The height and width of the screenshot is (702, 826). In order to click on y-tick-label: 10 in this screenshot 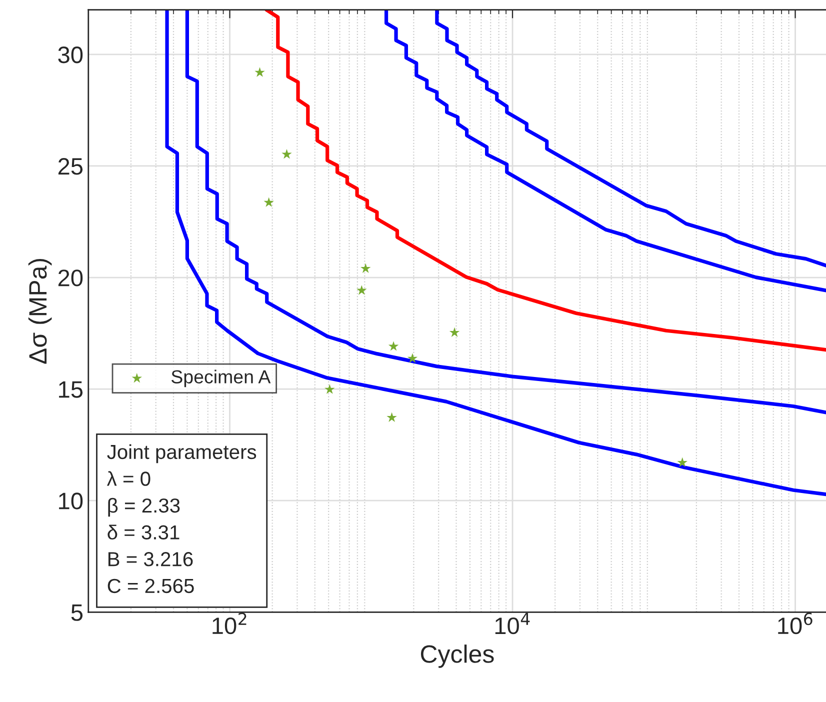, I will do `click(71, 501)`.